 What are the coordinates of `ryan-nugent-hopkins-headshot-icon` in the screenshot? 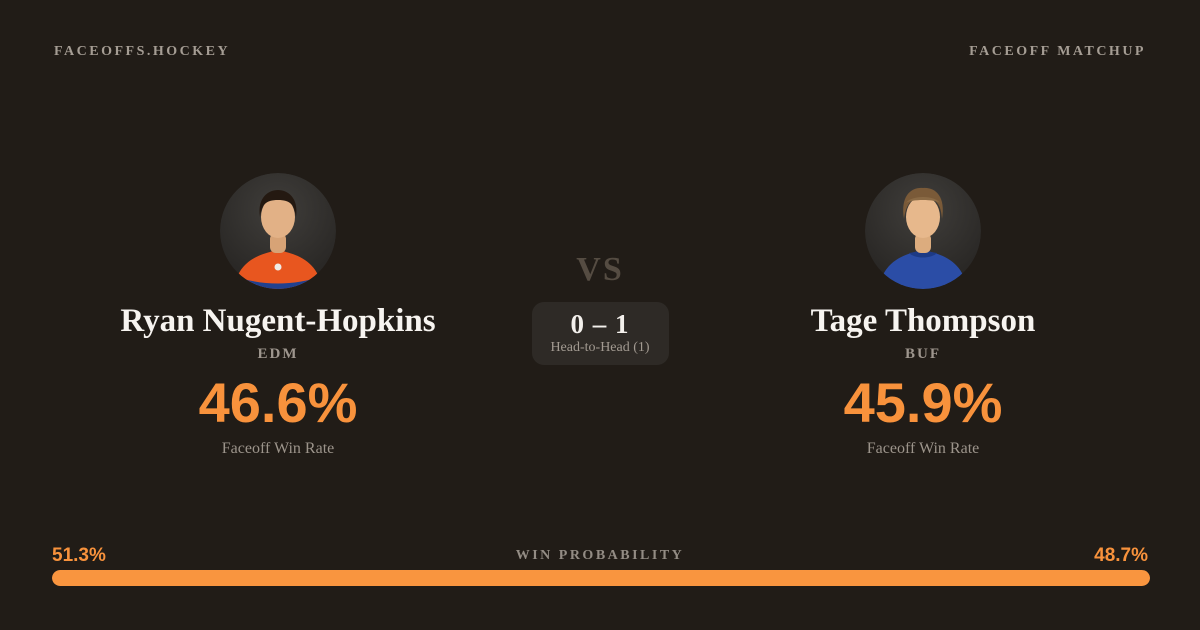 It's located at (278, 231).